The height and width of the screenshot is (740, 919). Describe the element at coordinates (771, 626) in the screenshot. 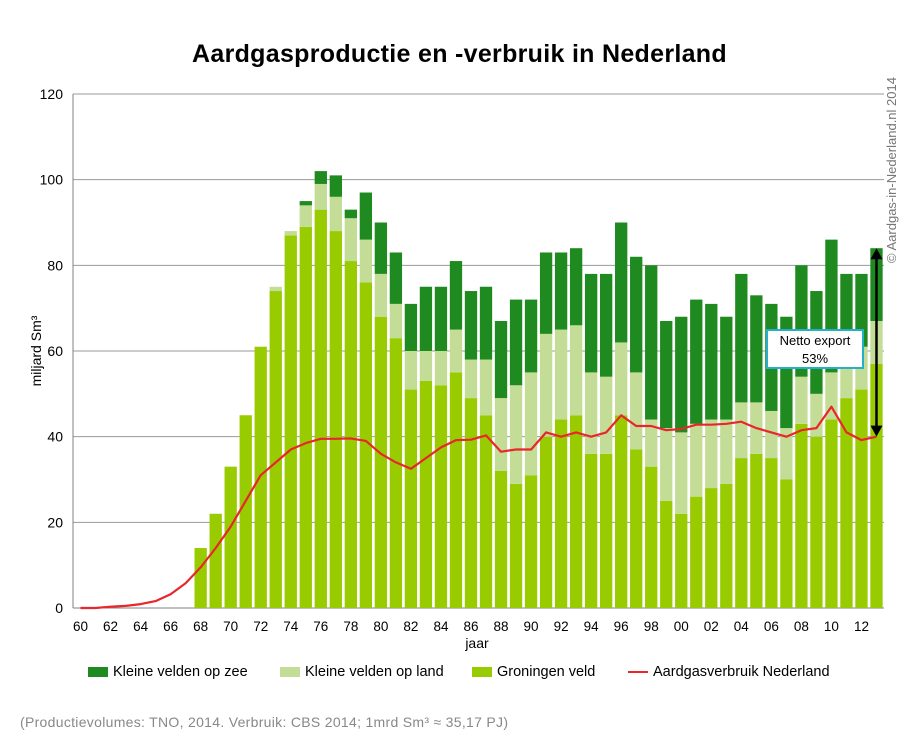

I see `x-tick-label: 06` at that location.